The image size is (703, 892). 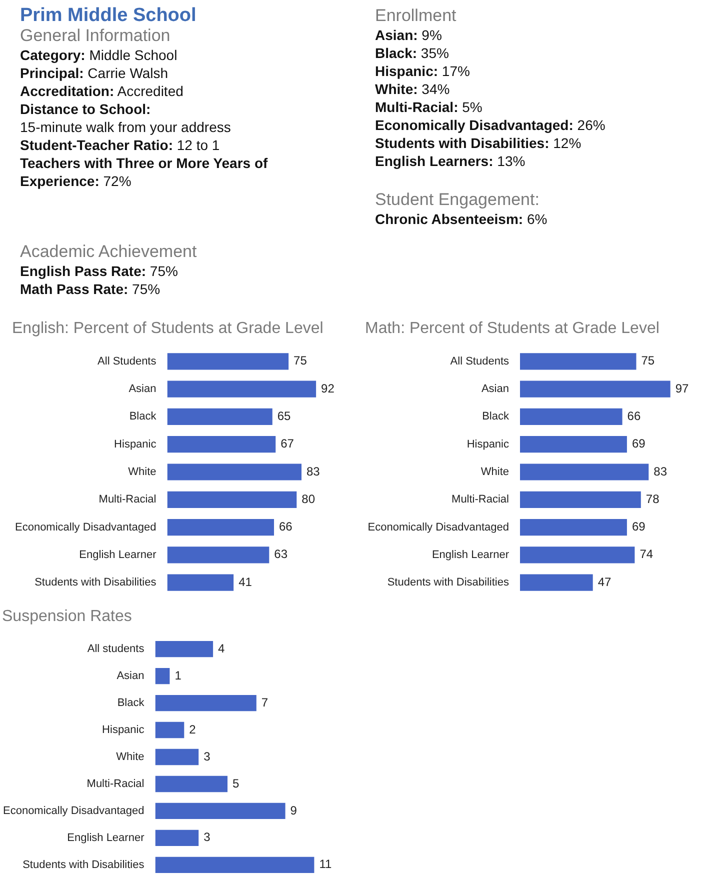 I want to click on data-label: 80, so click(x=309, y=499).